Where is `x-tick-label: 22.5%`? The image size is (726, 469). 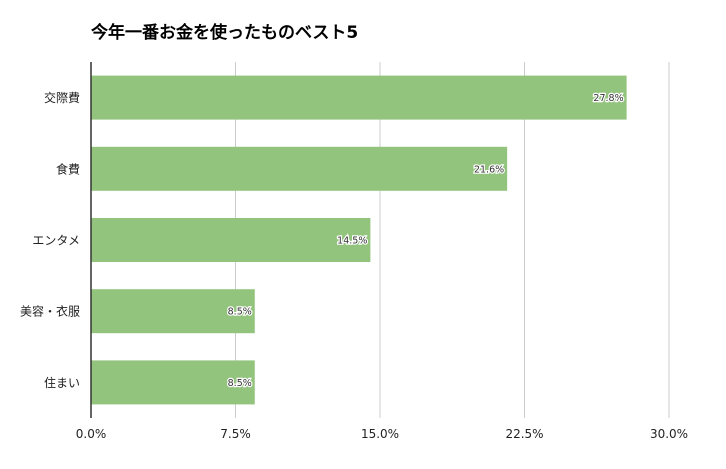 x-tick-label: 22.5% is located at coordinates (524, 434).